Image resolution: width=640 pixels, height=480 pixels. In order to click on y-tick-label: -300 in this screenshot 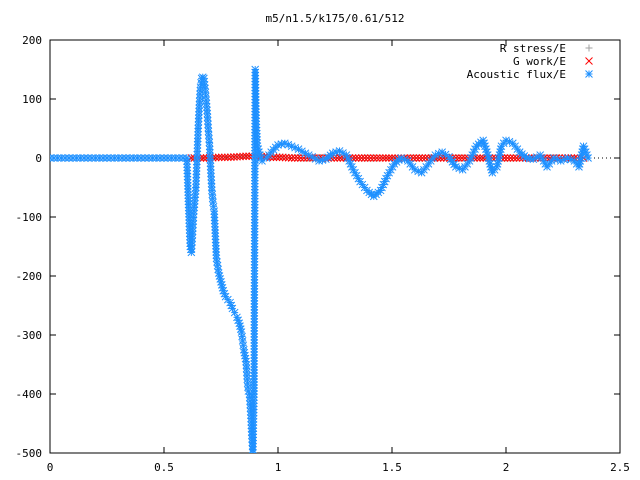, I will do `click(29, 335)`.